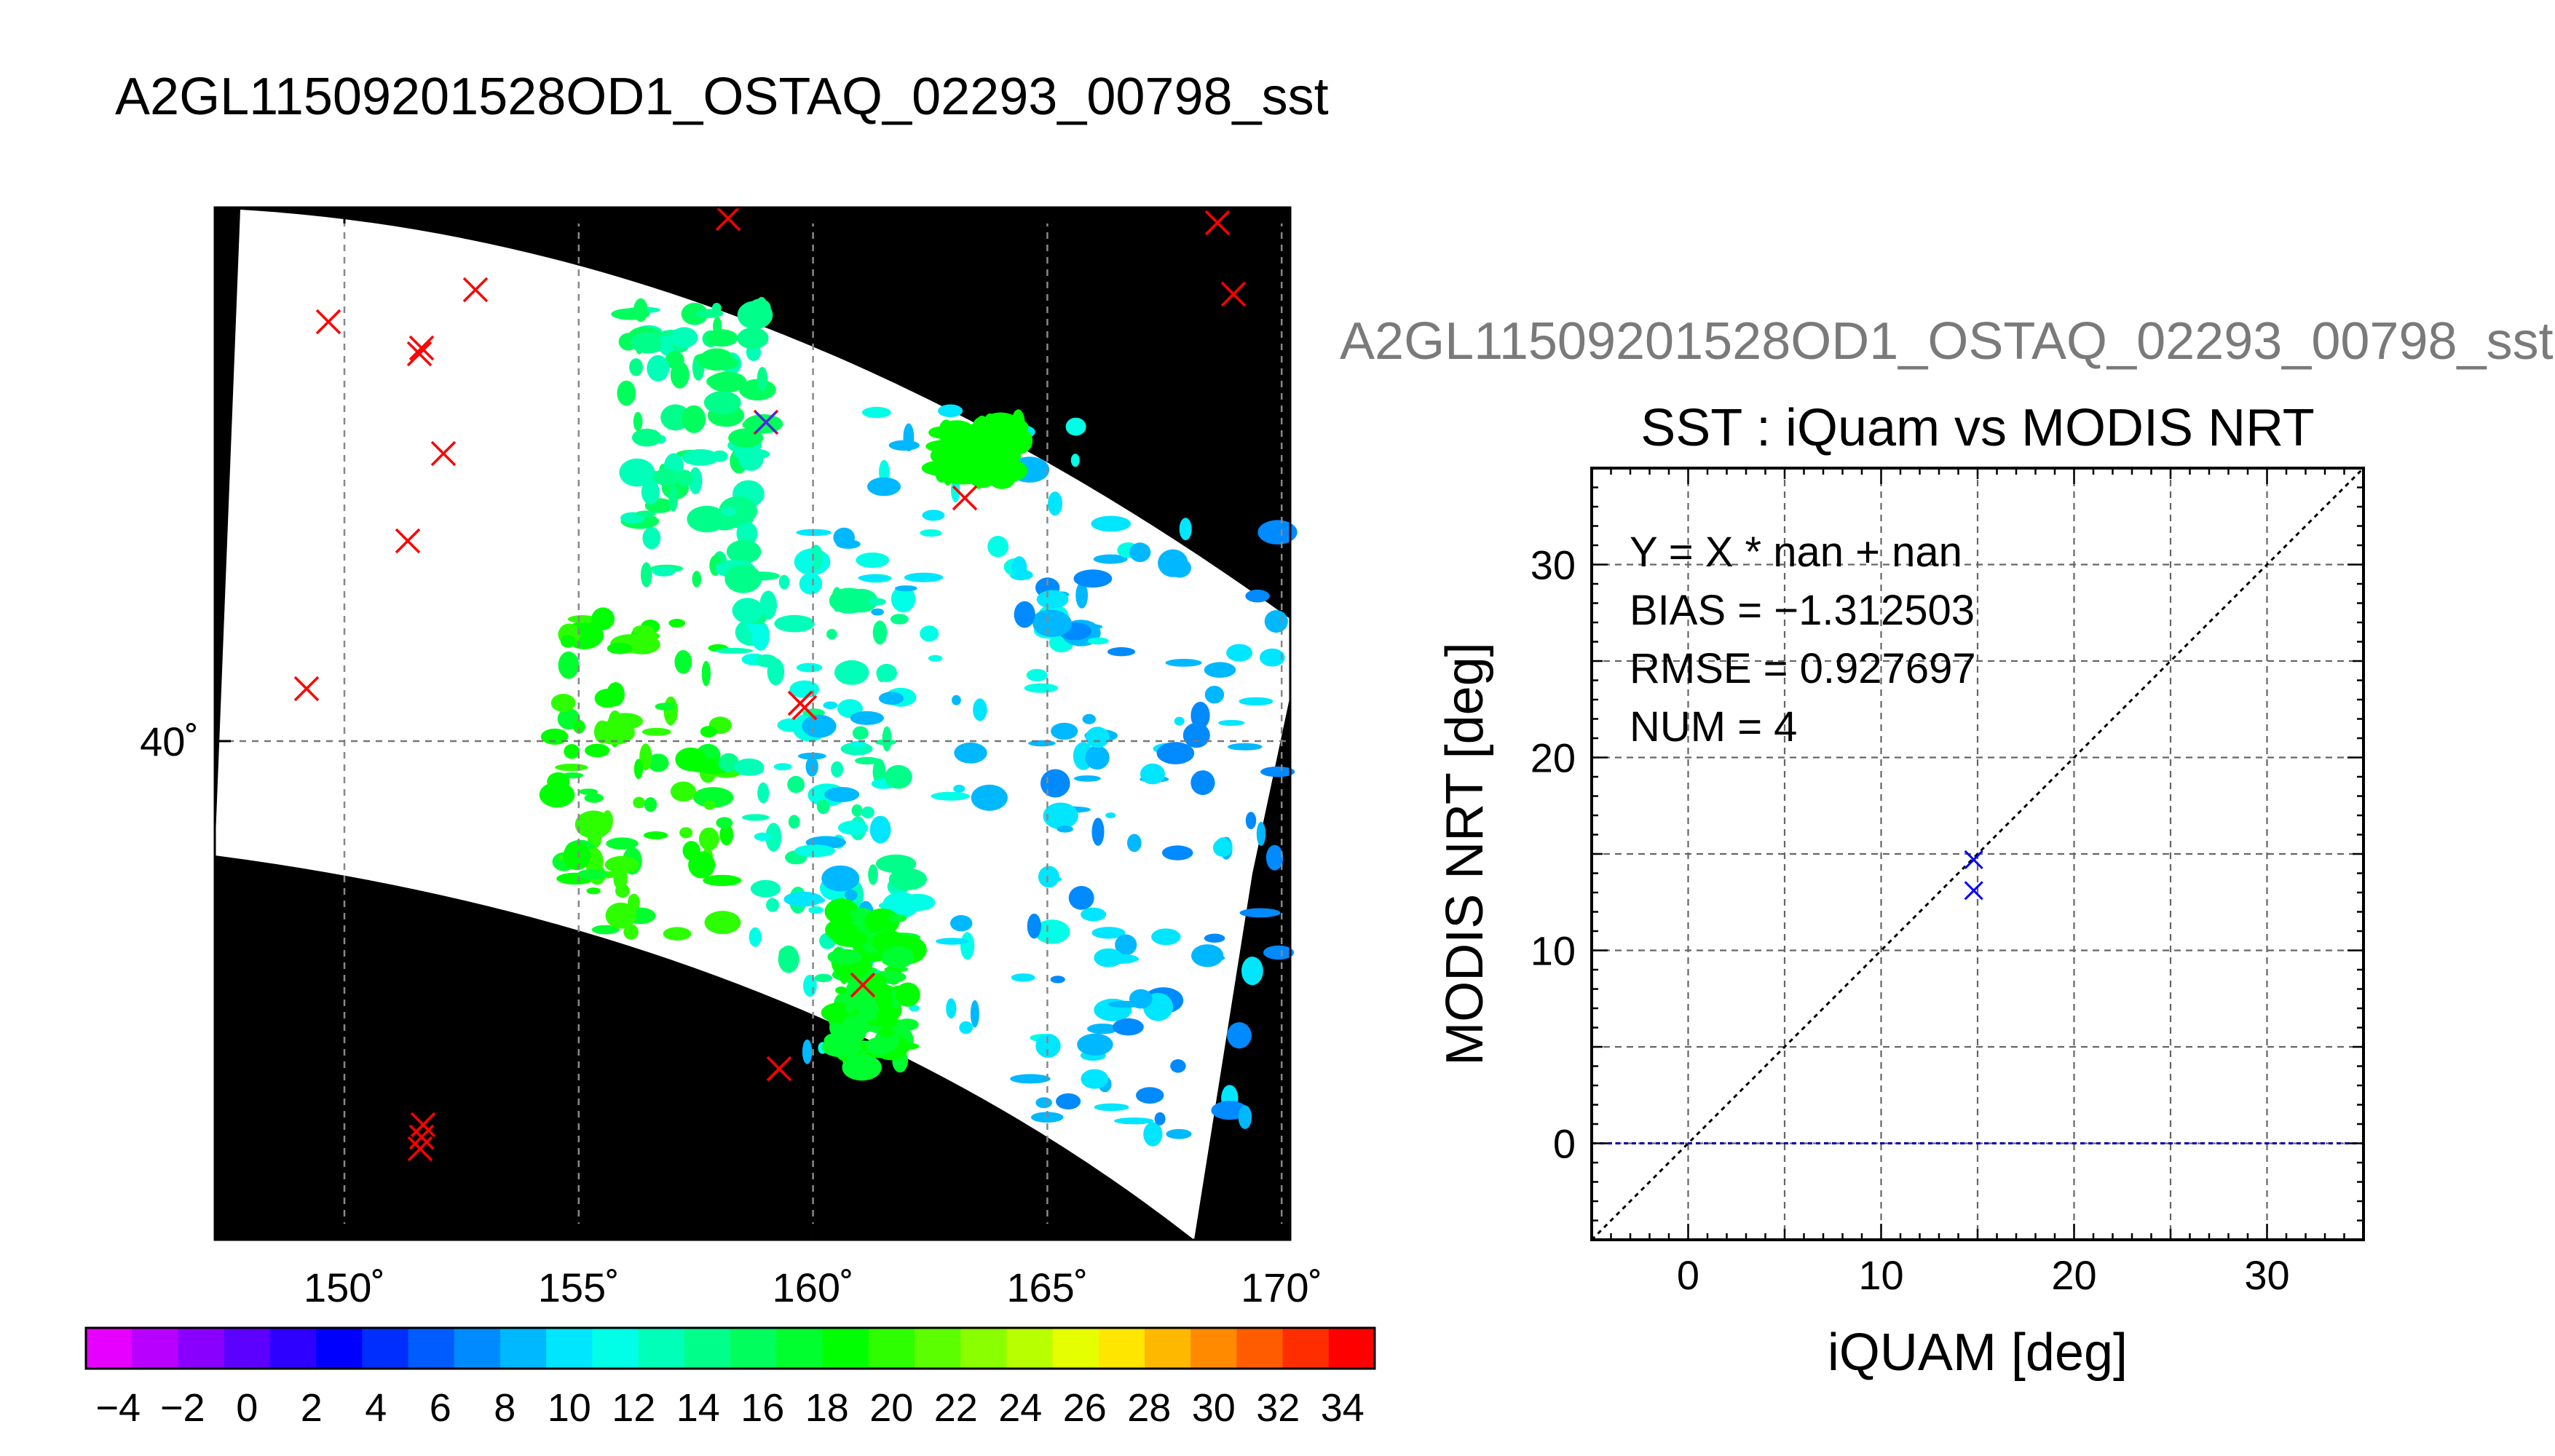 This screenshot has height=1456, width=2555. I want to click on y-tick-label: 30, so click(1553, 565).